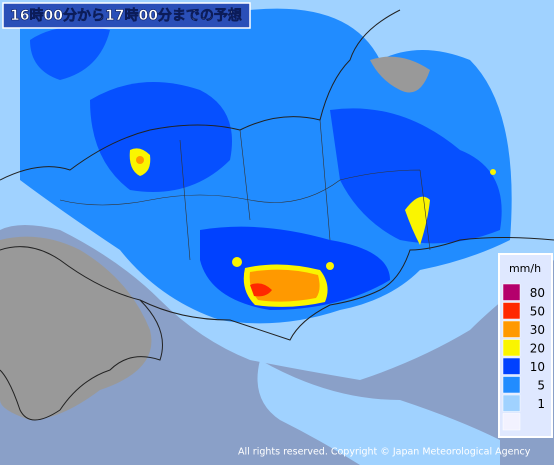 Image resolution: width=554 pixels, height=465 pixels. Describe the element at coordinates (537, 367) in the screenshot. I see `legend-label: 10` at that location.